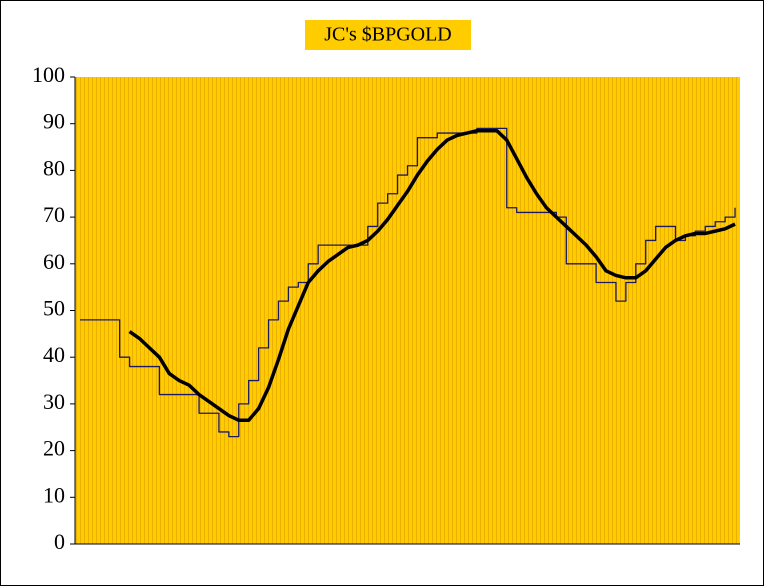 The height and width of the screenshot is (587, 765). Describe the element at coordinates (54, 261) in the screenshot. I see `y-tick-label: 60` at that location.